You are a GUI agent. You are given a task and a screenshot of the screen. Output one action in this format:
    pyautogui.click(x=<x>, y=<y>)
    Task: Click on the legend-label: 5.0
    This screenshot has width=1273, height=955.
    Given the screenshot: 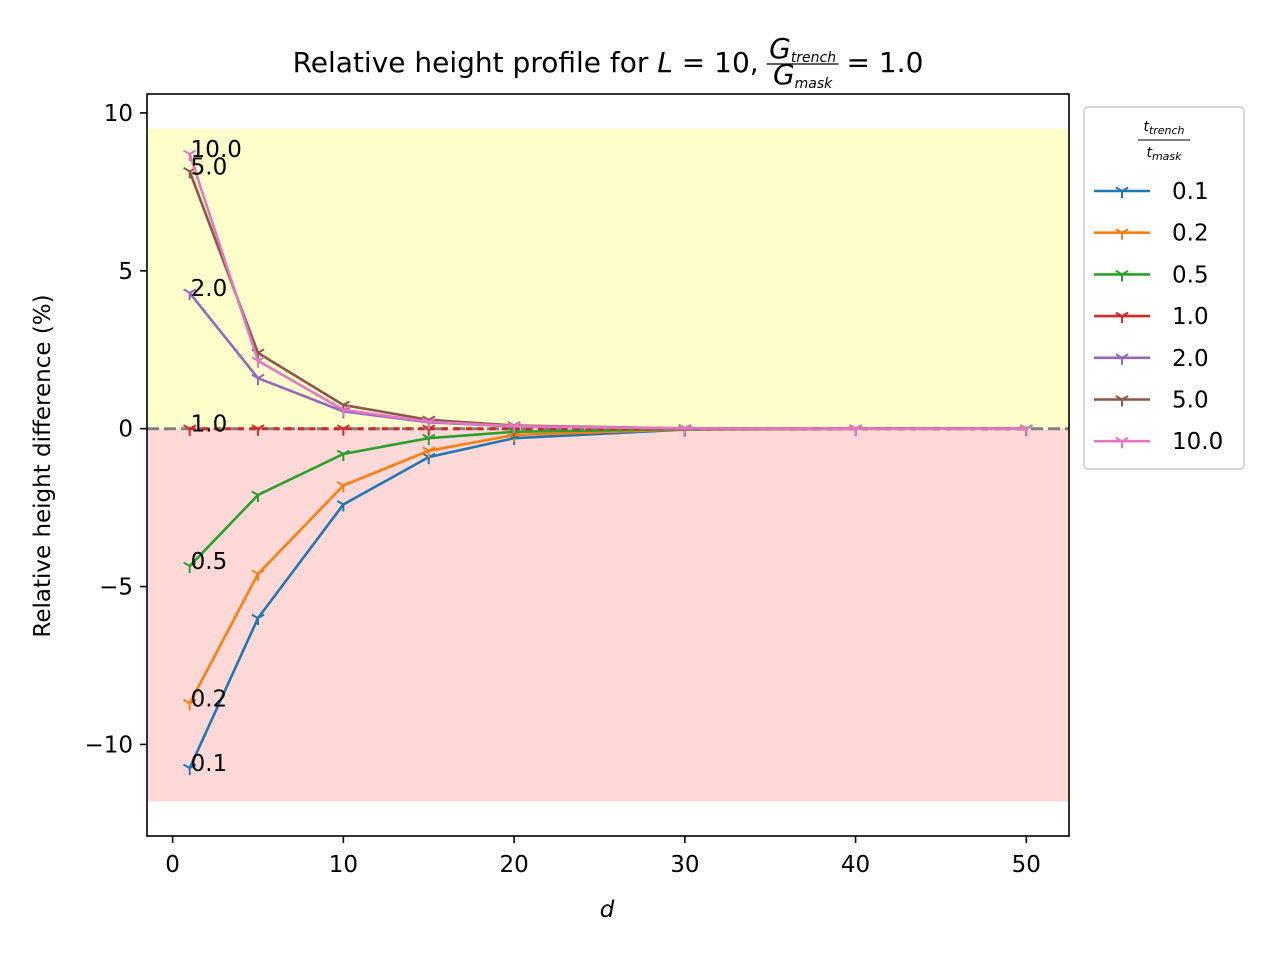 What is the action you would take?
    pyautogui.click(x=1190, y=401)
    